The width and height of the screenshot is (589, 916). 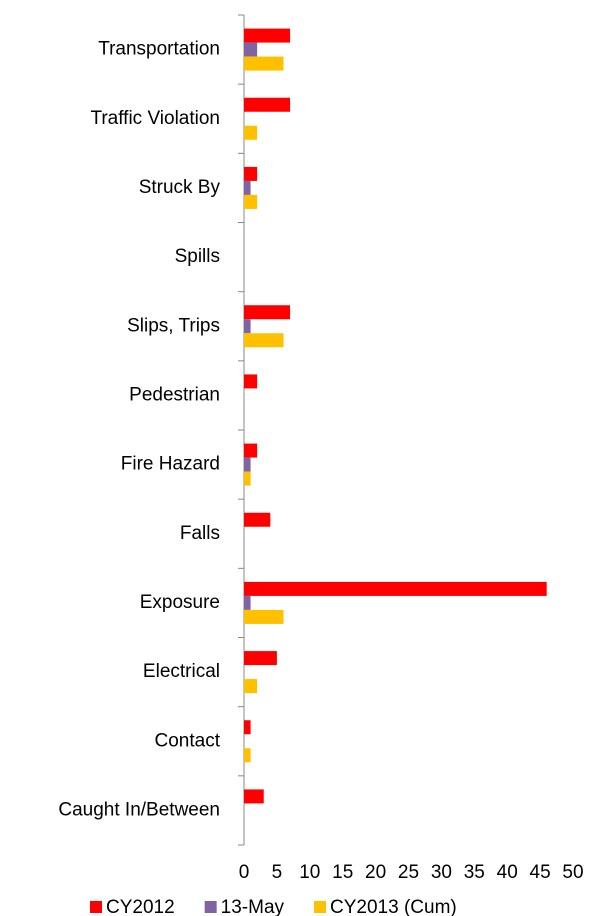 I want to click on y-tick-label: Pedestrian, so click(x=174, y=394).